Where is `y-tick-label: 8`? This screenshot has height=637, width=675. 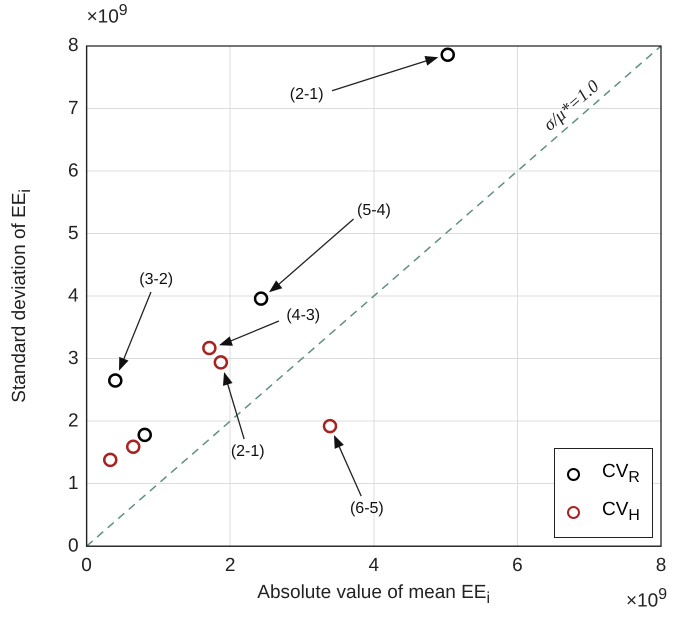 y-tick-label: 8 is located at coordinates (73, 45).